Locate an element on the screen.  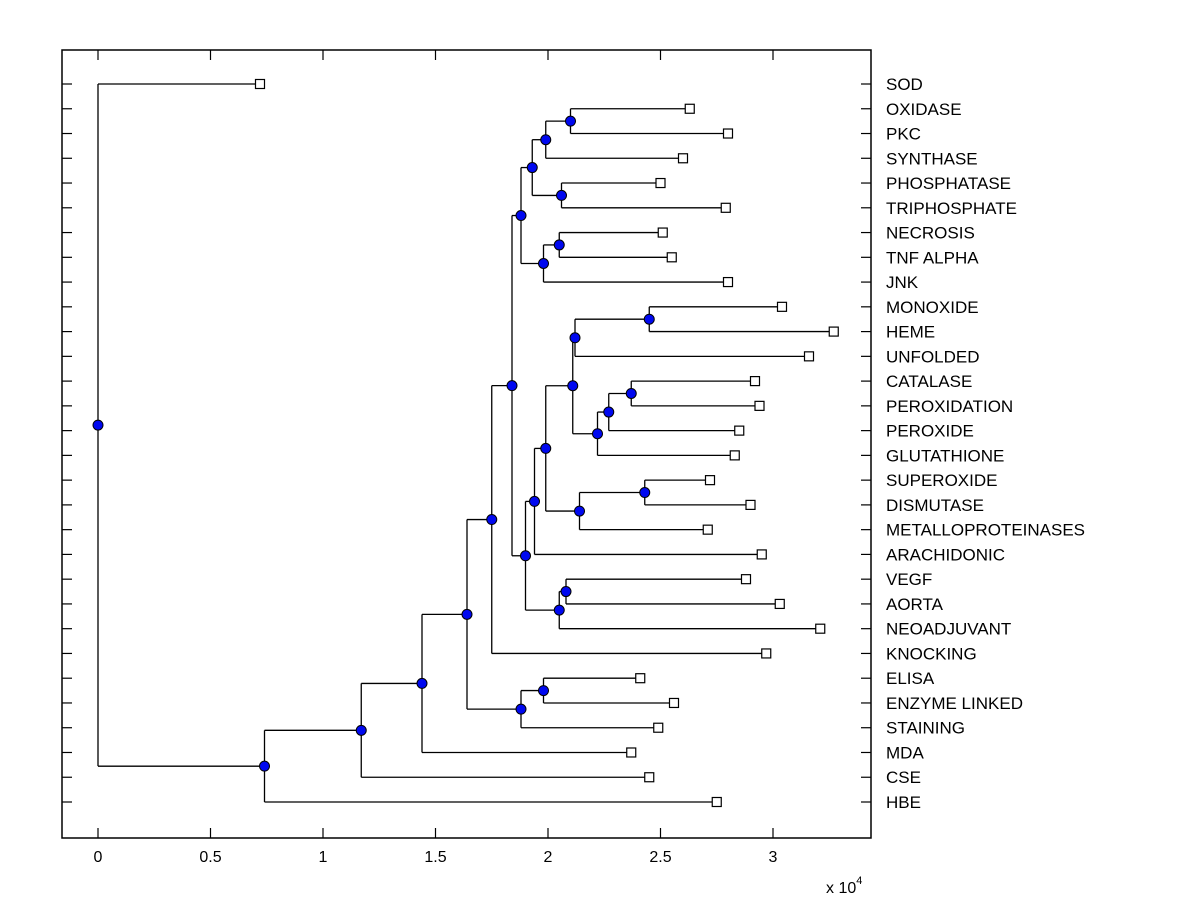
leaf-label-arachidonic: ARACHIDONIC is located at coordinates (945, 554).